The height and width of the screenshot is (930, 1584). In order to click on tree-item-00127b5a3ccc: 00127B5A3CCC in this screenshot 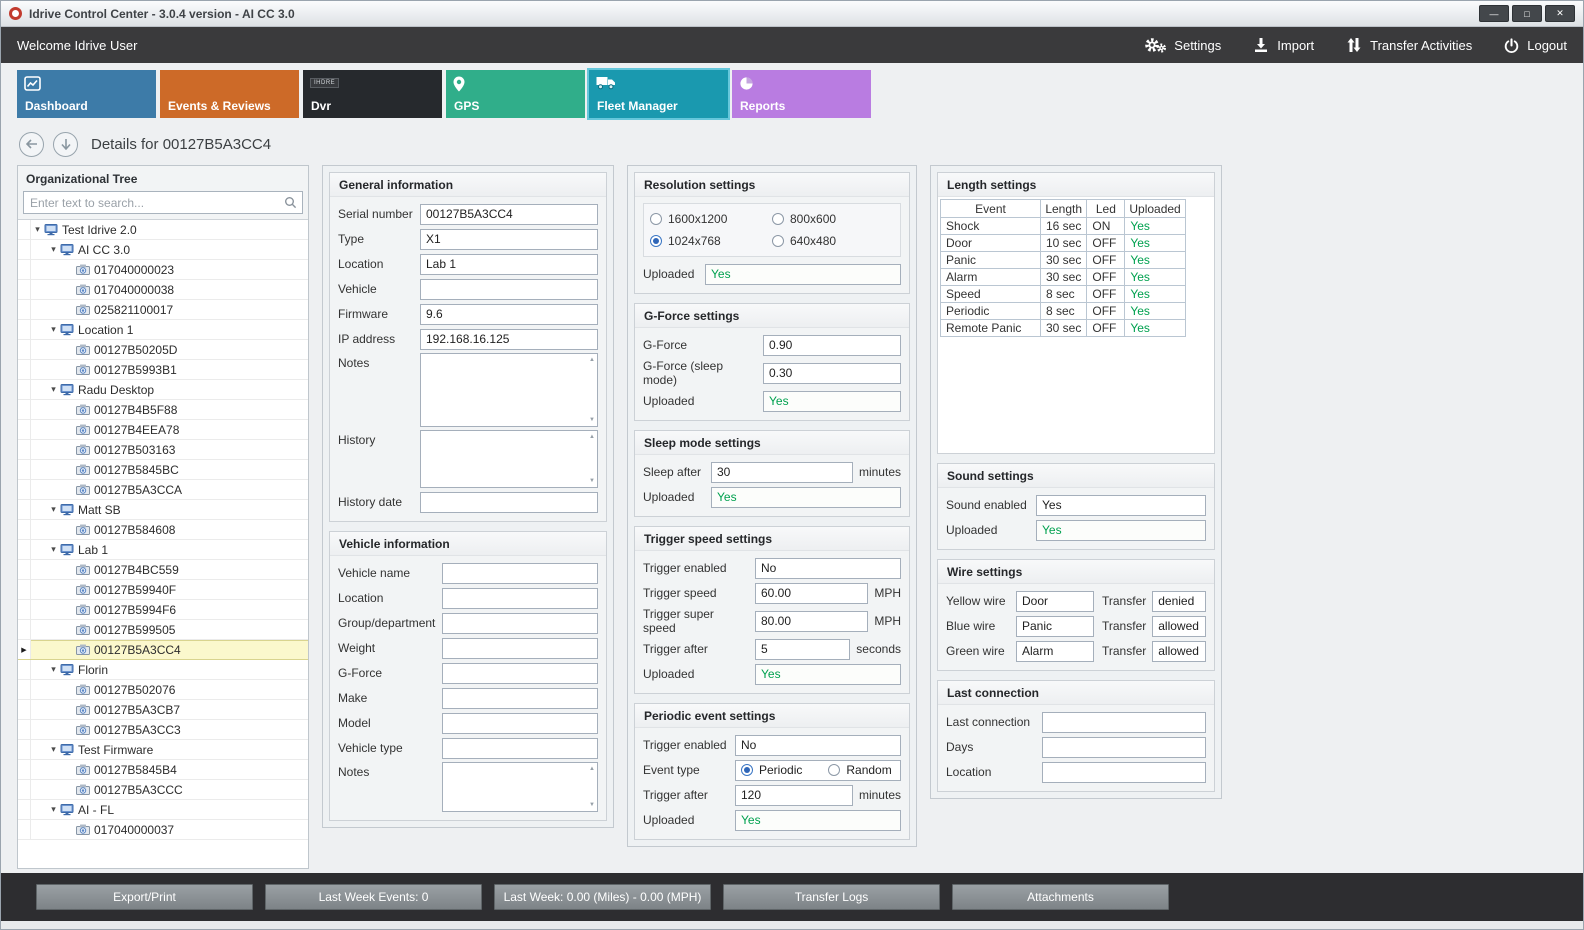, I will do `click(163, 790)`.